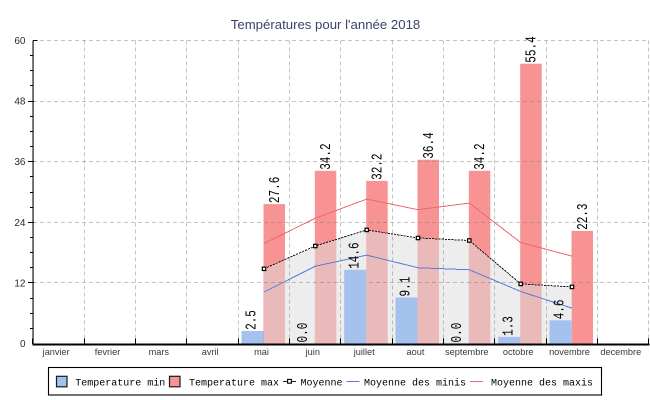 Image resolution: width=650 pixels, height=400 pixels. I want to click on svg-text: 0, so click(23, 344).